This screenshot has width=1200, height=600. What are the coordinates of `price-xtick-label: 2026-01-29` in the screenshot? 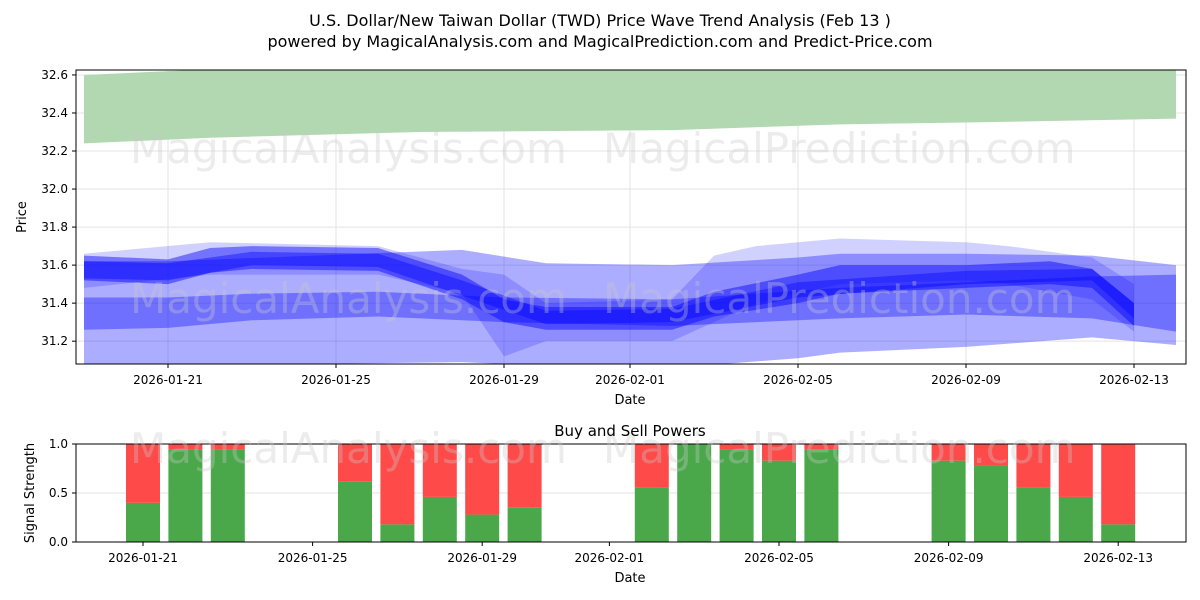 It's located at (504, 380).